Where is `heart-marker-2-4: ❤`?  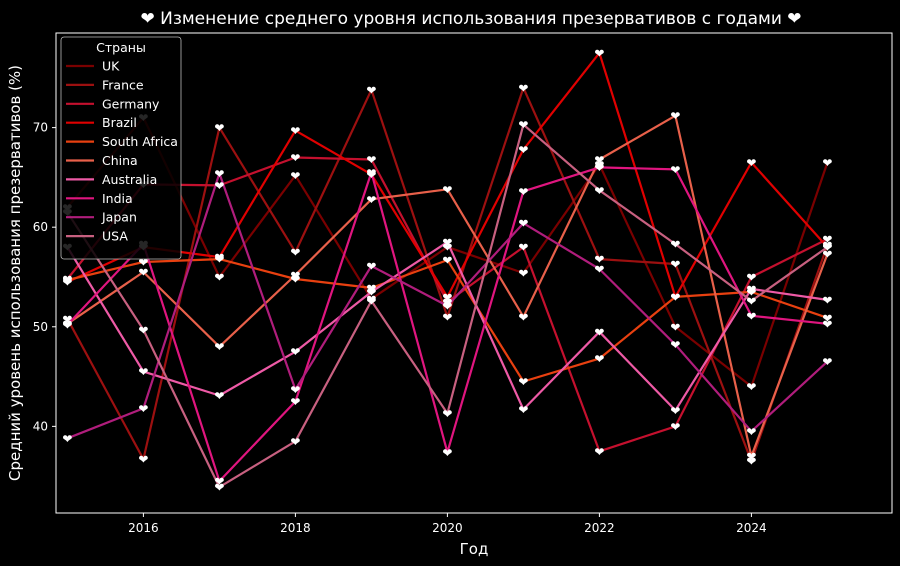
heart-marker-2-4: ❤ is located at coordinates (371, 160).